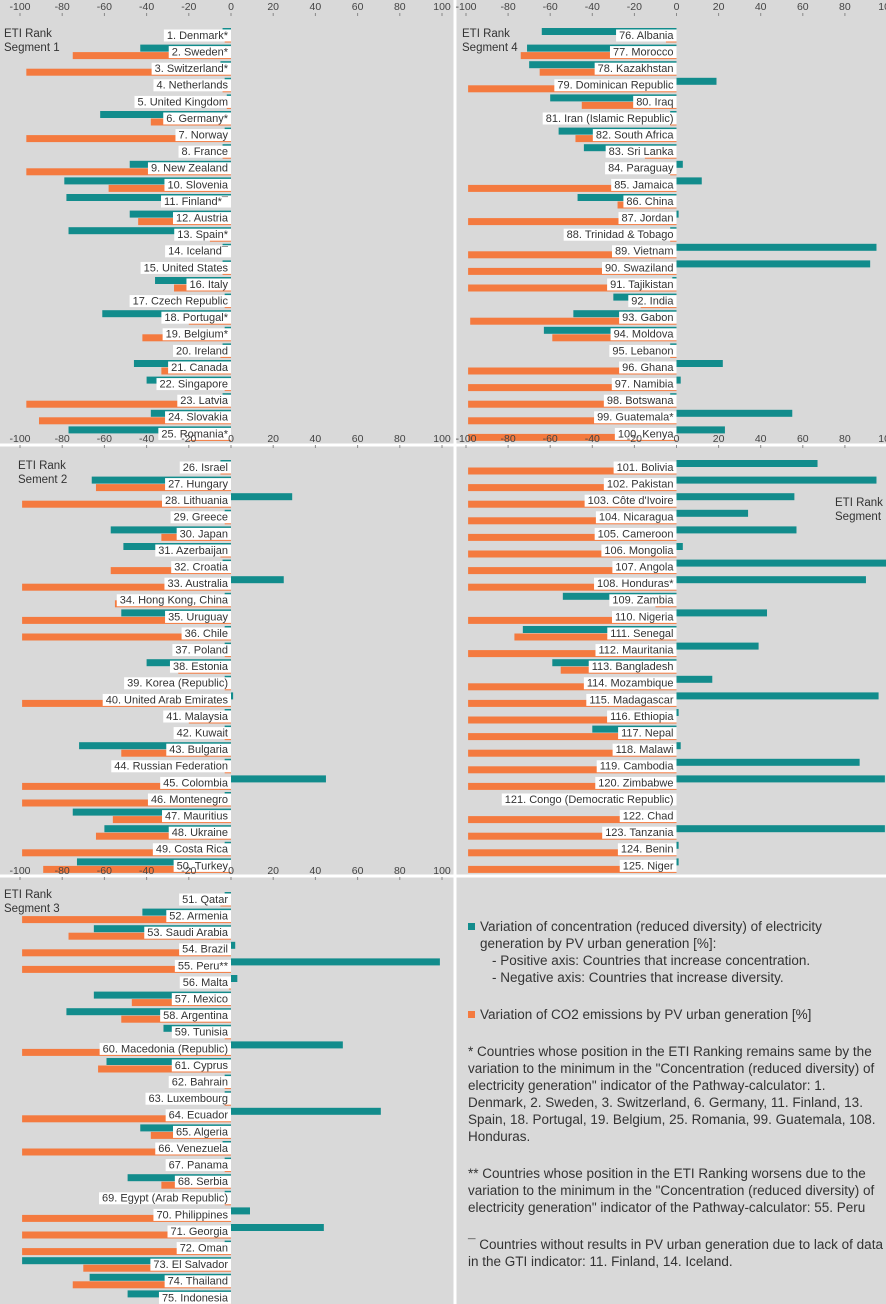  Describe the element at coordinates (195, 1298) in the screenshot. I see `category-label: 75. Indonesia` at that location.